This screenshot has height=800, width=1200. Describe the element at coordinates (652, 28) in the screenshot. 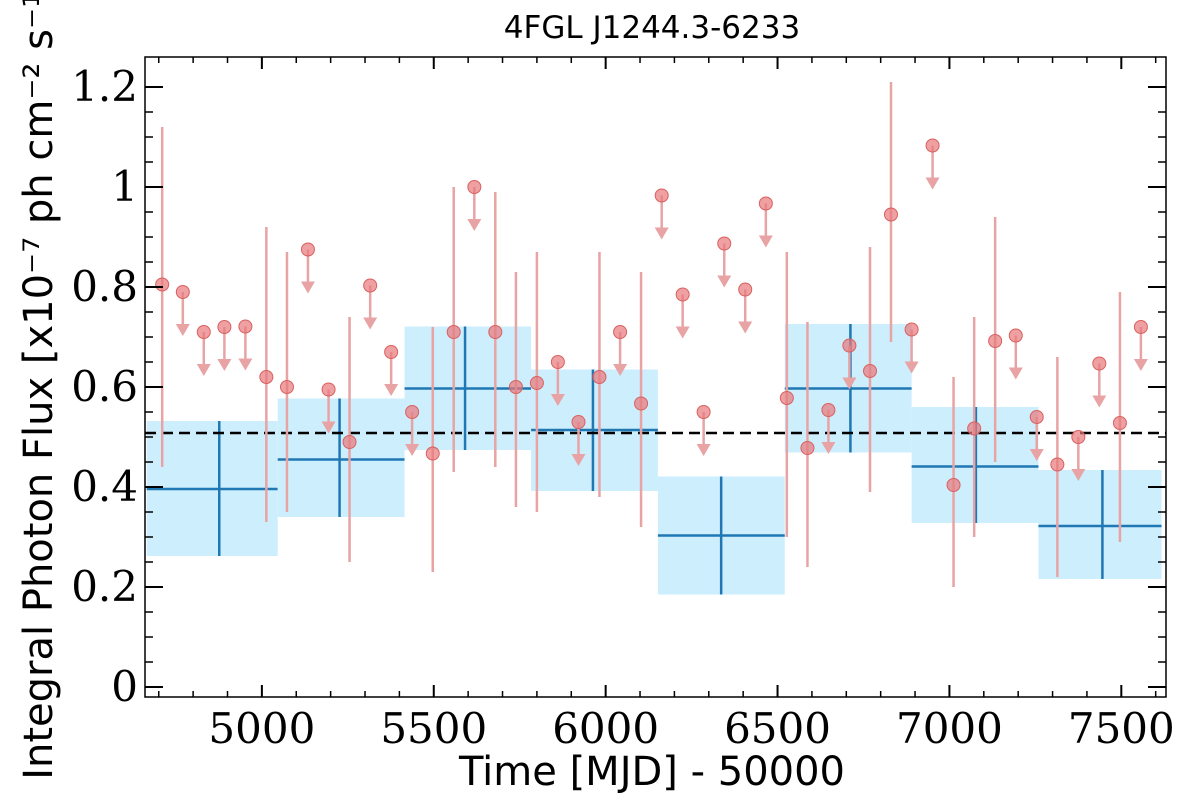

I see `chart-title: 4FGL J1244.3-6233` at that location.